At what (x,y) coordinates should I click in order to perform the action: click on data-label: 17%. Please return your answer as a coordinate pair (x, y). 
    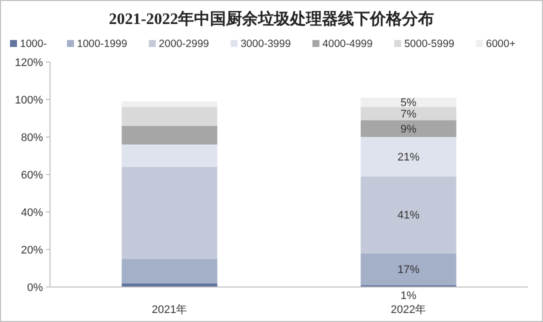
    Looking at the image, I should click on (408, 270).